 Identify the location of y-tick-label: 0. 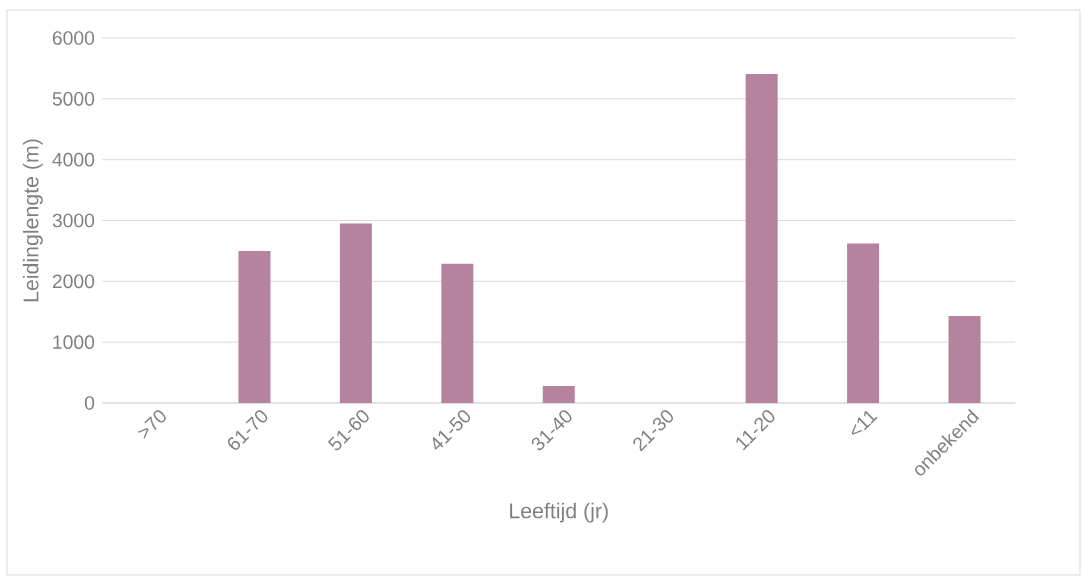
(89, 403).